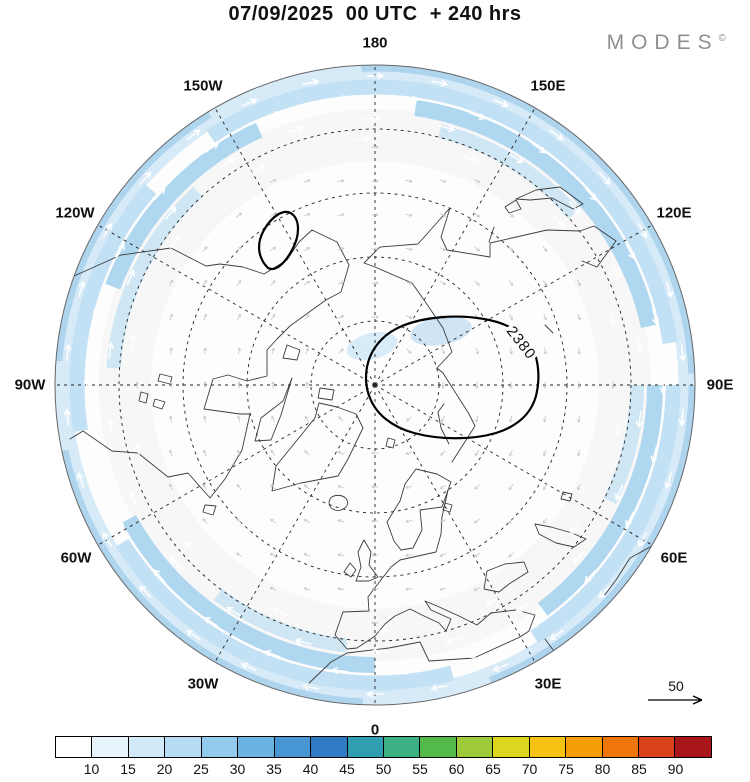  What do you see at coordinates (76, 558) in the screenshot?
I see `lon-label-60w: 60W` at bounding box center [76, 558].